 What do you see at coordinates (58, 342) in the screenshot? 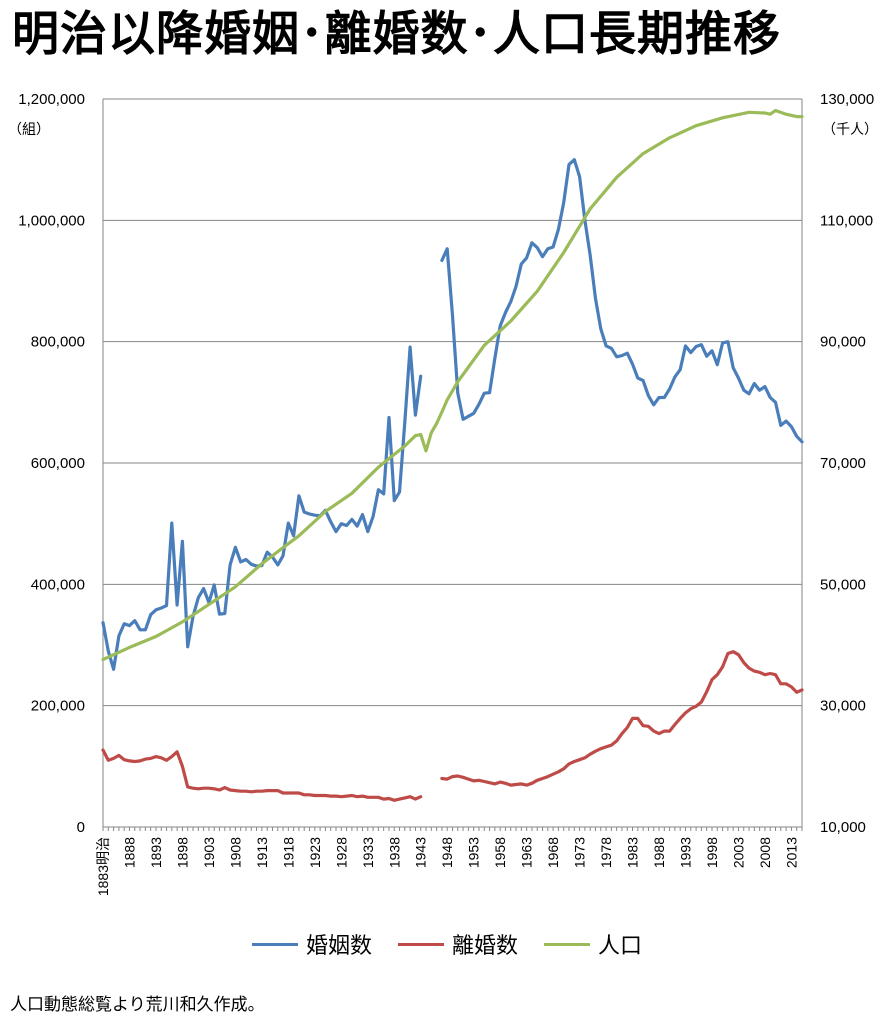
I see `left-axis-tick-label: 800,000` at bounding box center [58, 342].